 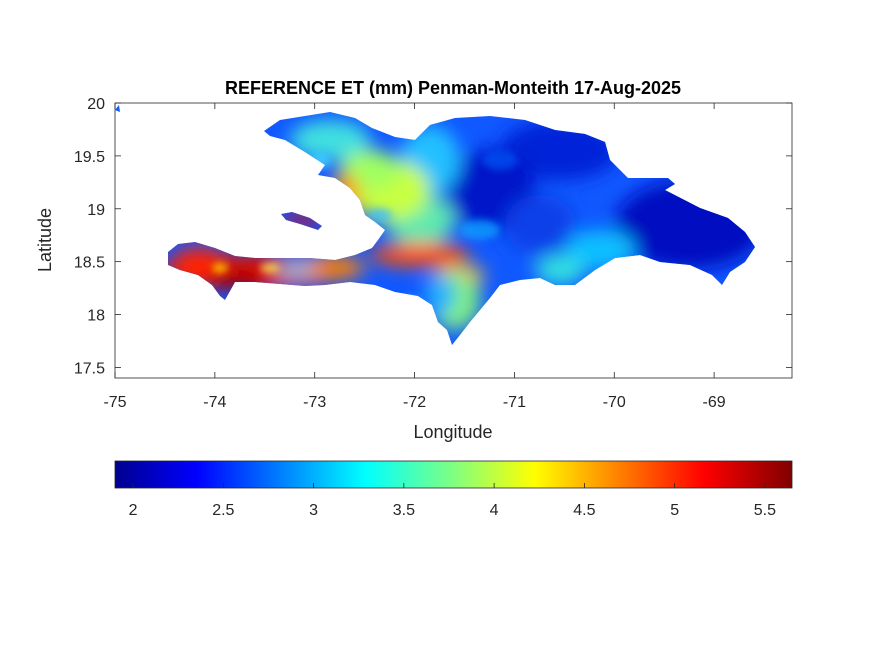 I want to click on y-tick-label: 18, so click(x=96, y=316).